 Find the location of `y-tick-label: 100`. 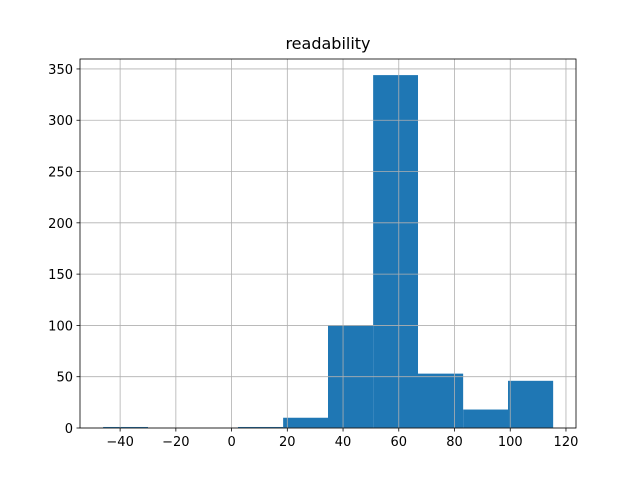

y-tick-label: 100 is located at coordinates (60, 326).